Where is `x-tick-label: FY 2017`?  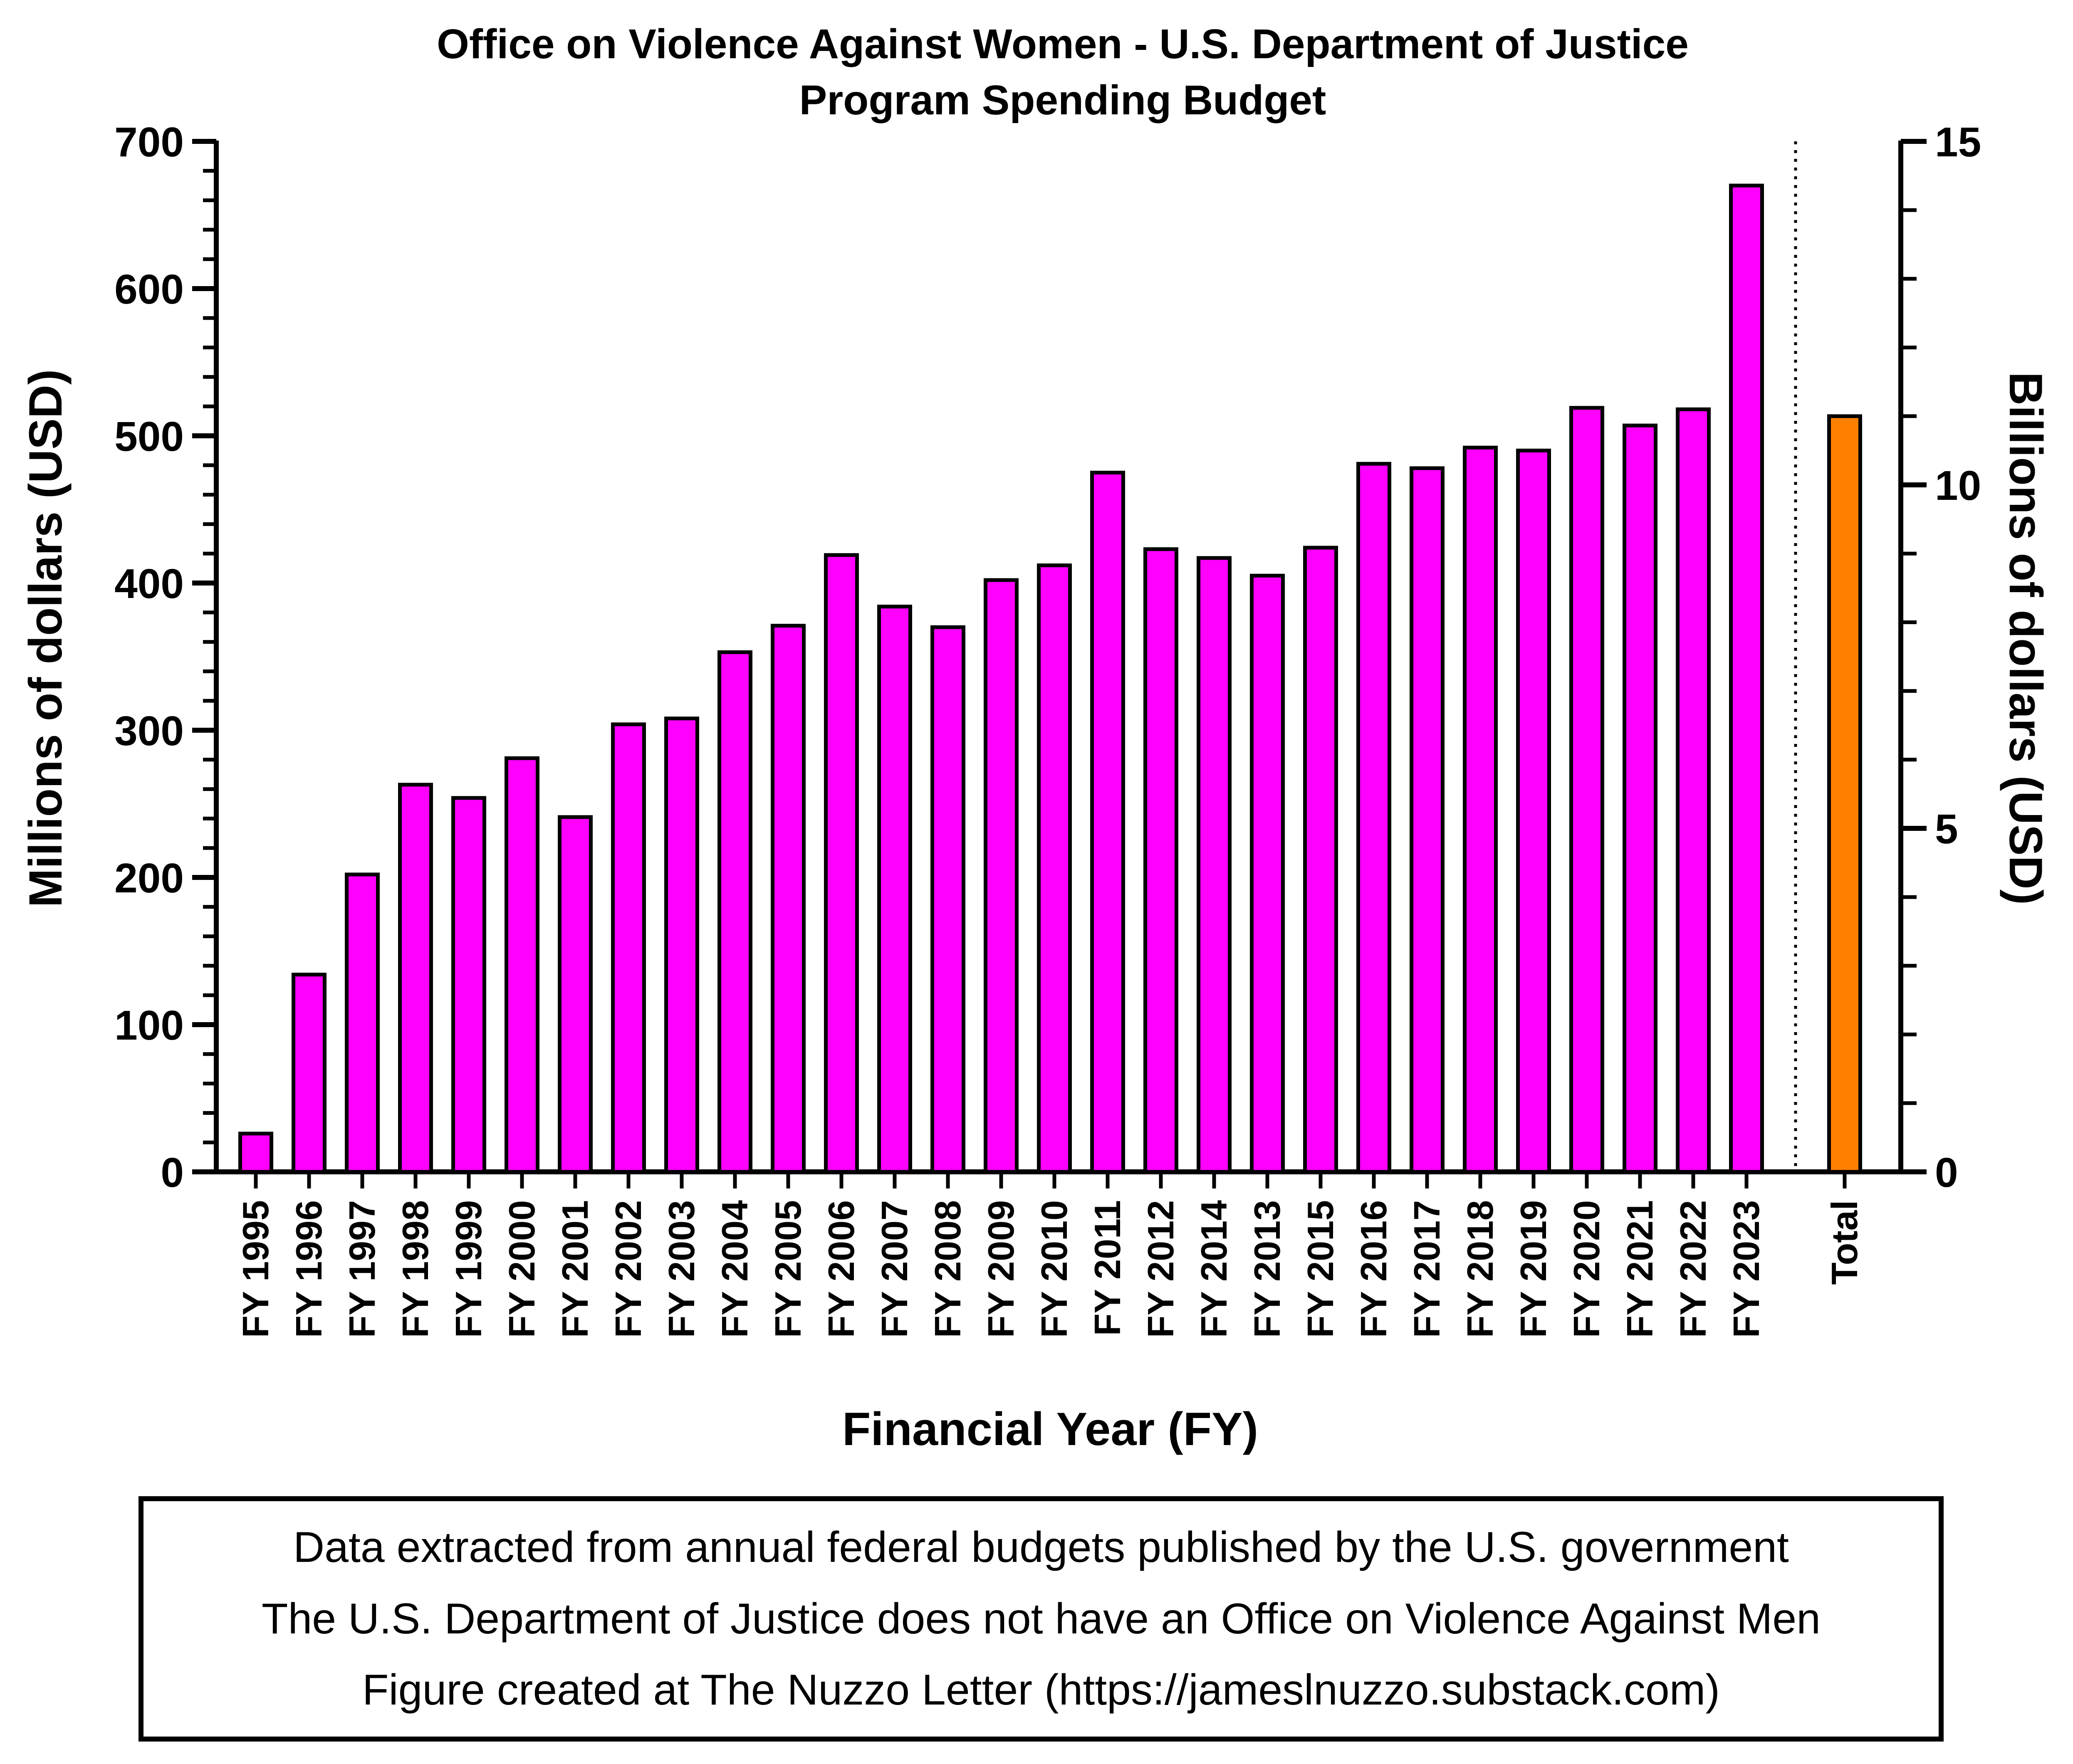
x-tick-label: FY 2017 is located at coordinates (1426, 1269).